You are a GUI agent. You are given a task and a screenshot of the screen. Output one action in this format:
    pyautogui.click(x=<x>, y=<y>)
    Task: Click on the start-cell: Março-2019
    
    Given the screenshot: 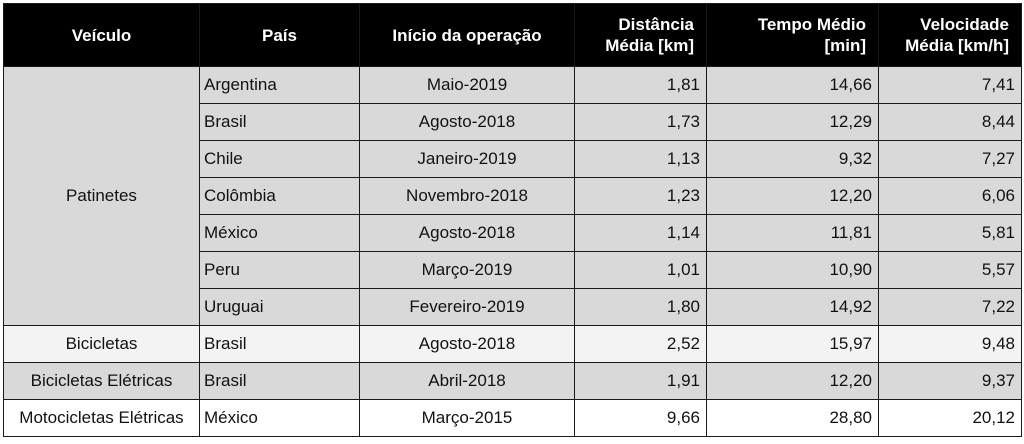 What is the action you would take?
    pyautogui.click(x=467, y=270)
    